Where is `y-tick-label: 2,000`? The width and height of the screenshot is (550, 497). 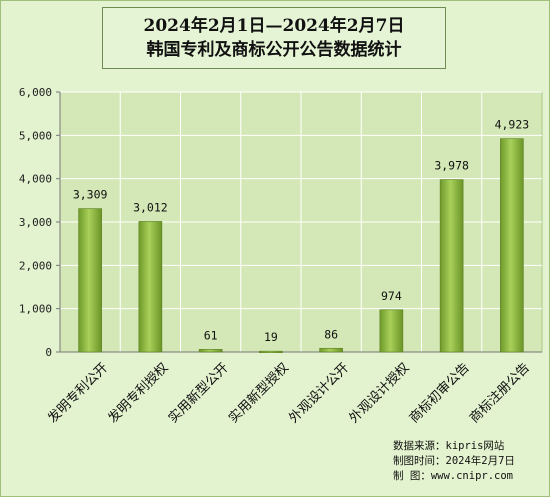 y-tick-label: 2,000 is located at coordinates (35, 265).